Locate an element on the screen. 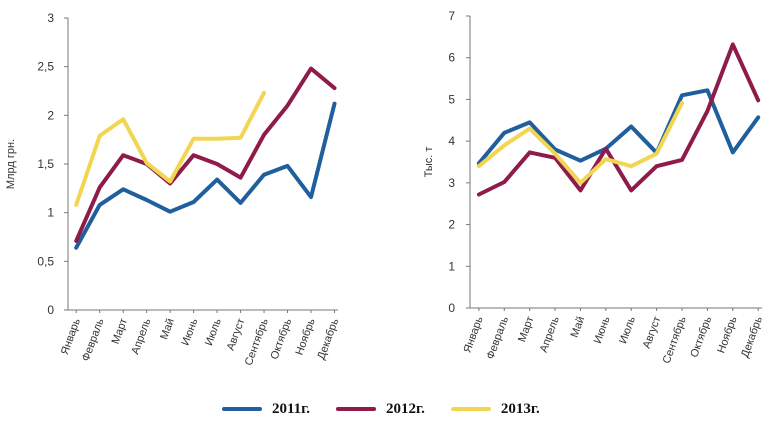 The height and width of the screenshot is (428, 775). y-axis-label: Млрд грн. is located at coordinates (11, 164).